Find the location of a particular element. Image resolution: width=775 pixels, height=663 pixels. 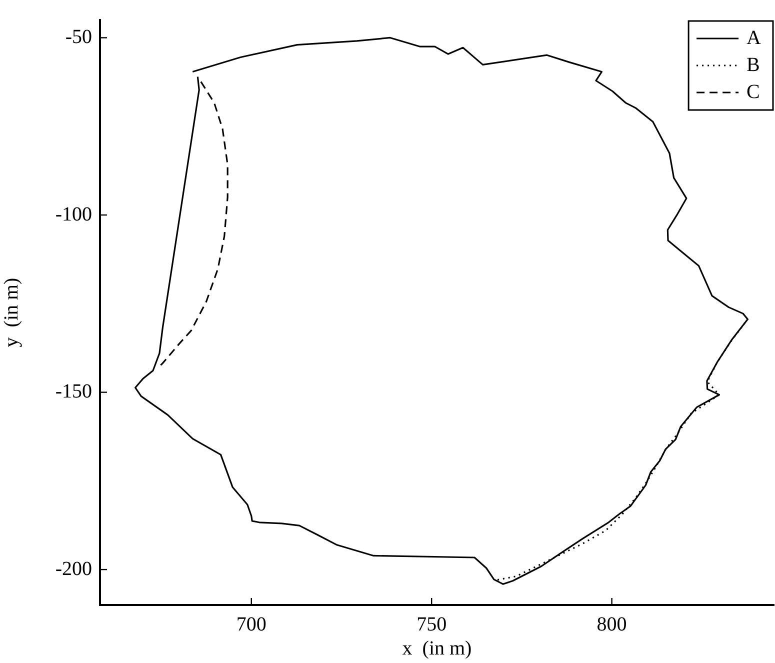

y-tick-label: -100 is located at coordinates (73, 214).